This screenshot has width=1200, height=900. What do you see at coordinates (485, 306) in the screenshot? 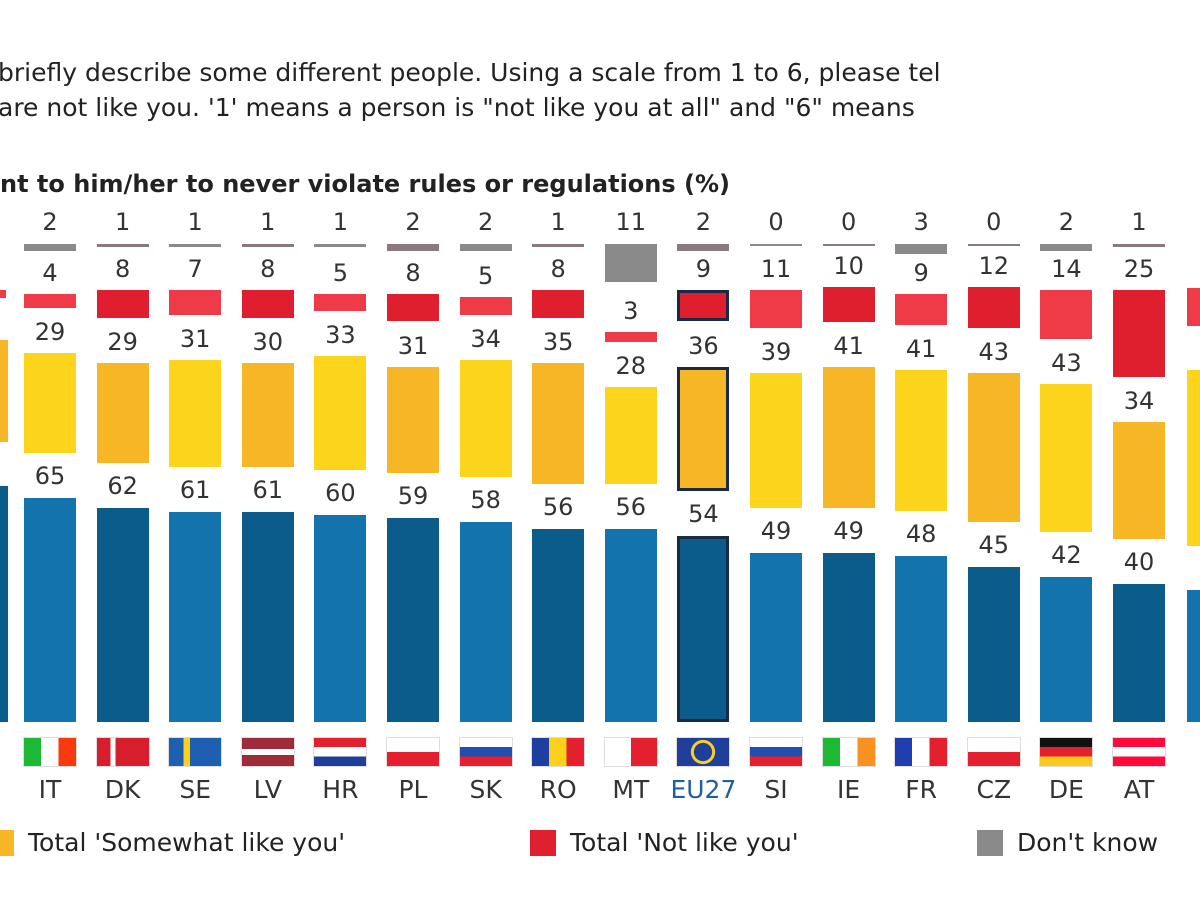
I see `bar-not-SK` at bounding box center [485, 306].